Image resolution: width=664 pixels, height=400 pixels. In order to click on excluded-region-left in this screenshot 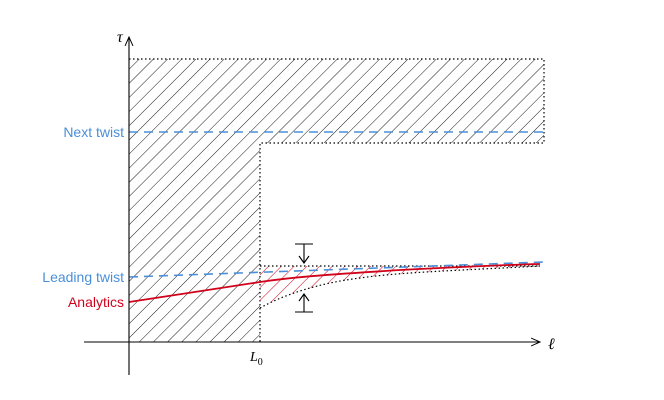, I will do `click(194, 200)`.